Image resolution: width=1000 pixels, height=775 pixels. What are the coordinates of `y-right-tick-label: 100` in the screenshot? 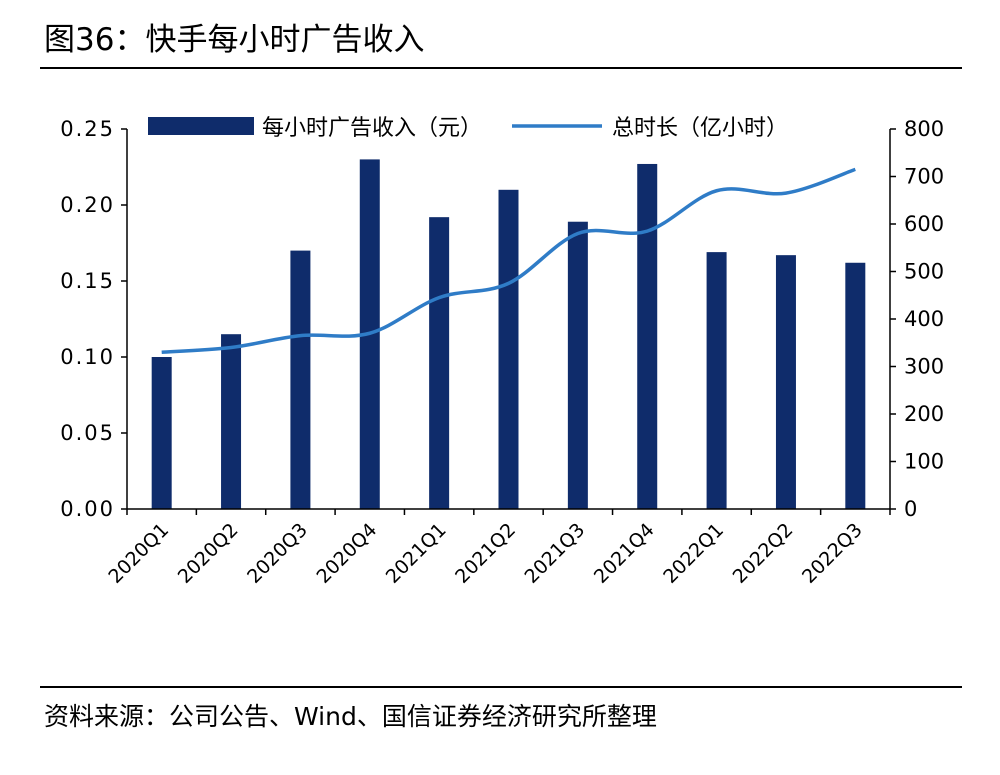 It's located at (924, 462).